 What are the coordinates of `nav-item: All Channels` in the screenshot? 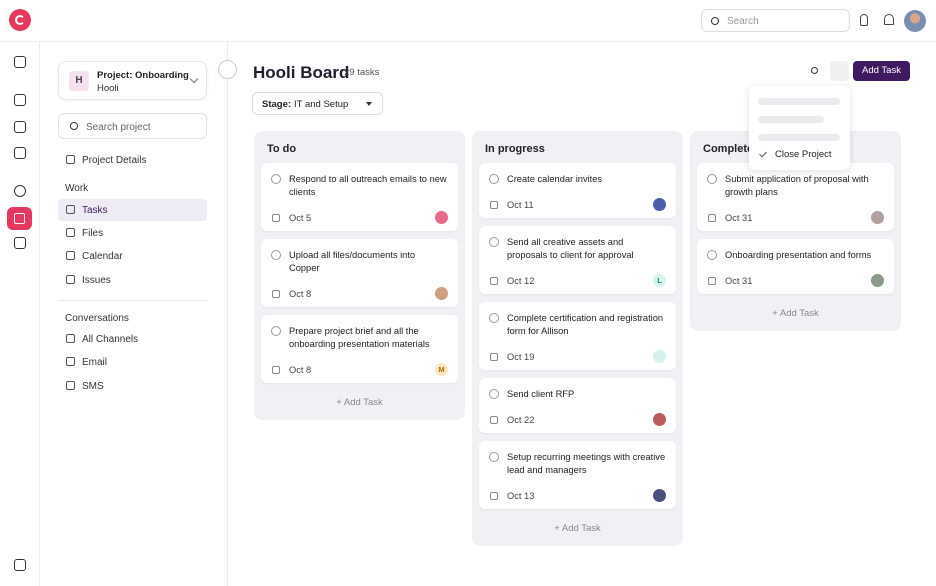 It's located at (132, 339).